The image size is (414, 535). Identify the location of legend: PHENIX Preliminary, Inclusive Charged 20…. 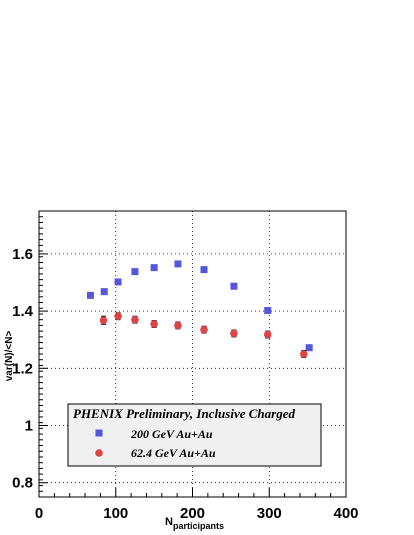
(194, 435).